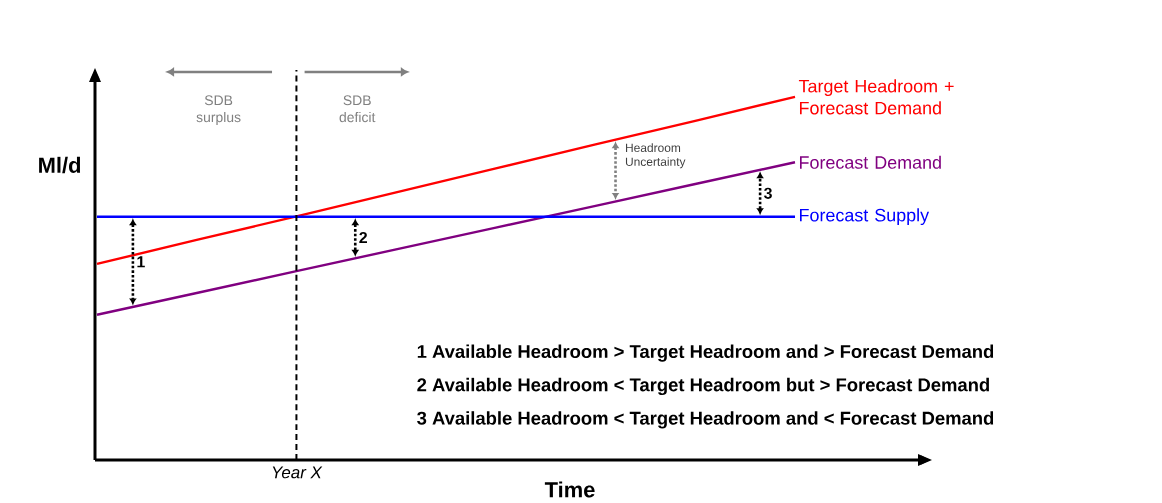  What do you see at coordinates (218, 110) in the screenshot?
I see `annotation: SDB surplus` at bounding box center [218, 110].